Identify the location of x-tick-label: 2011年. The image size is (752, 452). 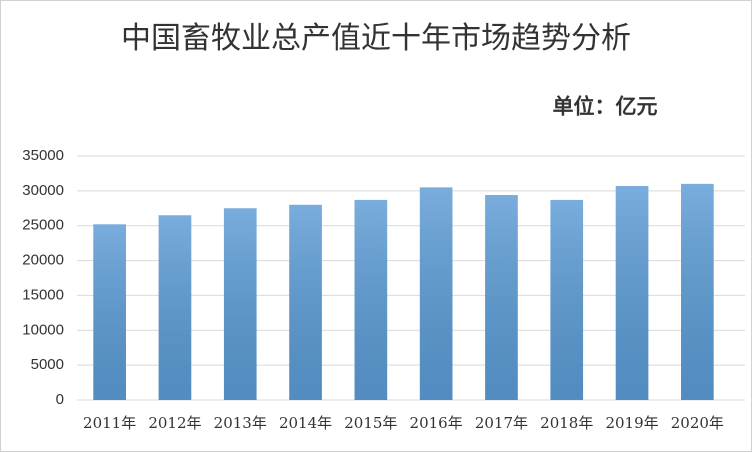
(109, 423).